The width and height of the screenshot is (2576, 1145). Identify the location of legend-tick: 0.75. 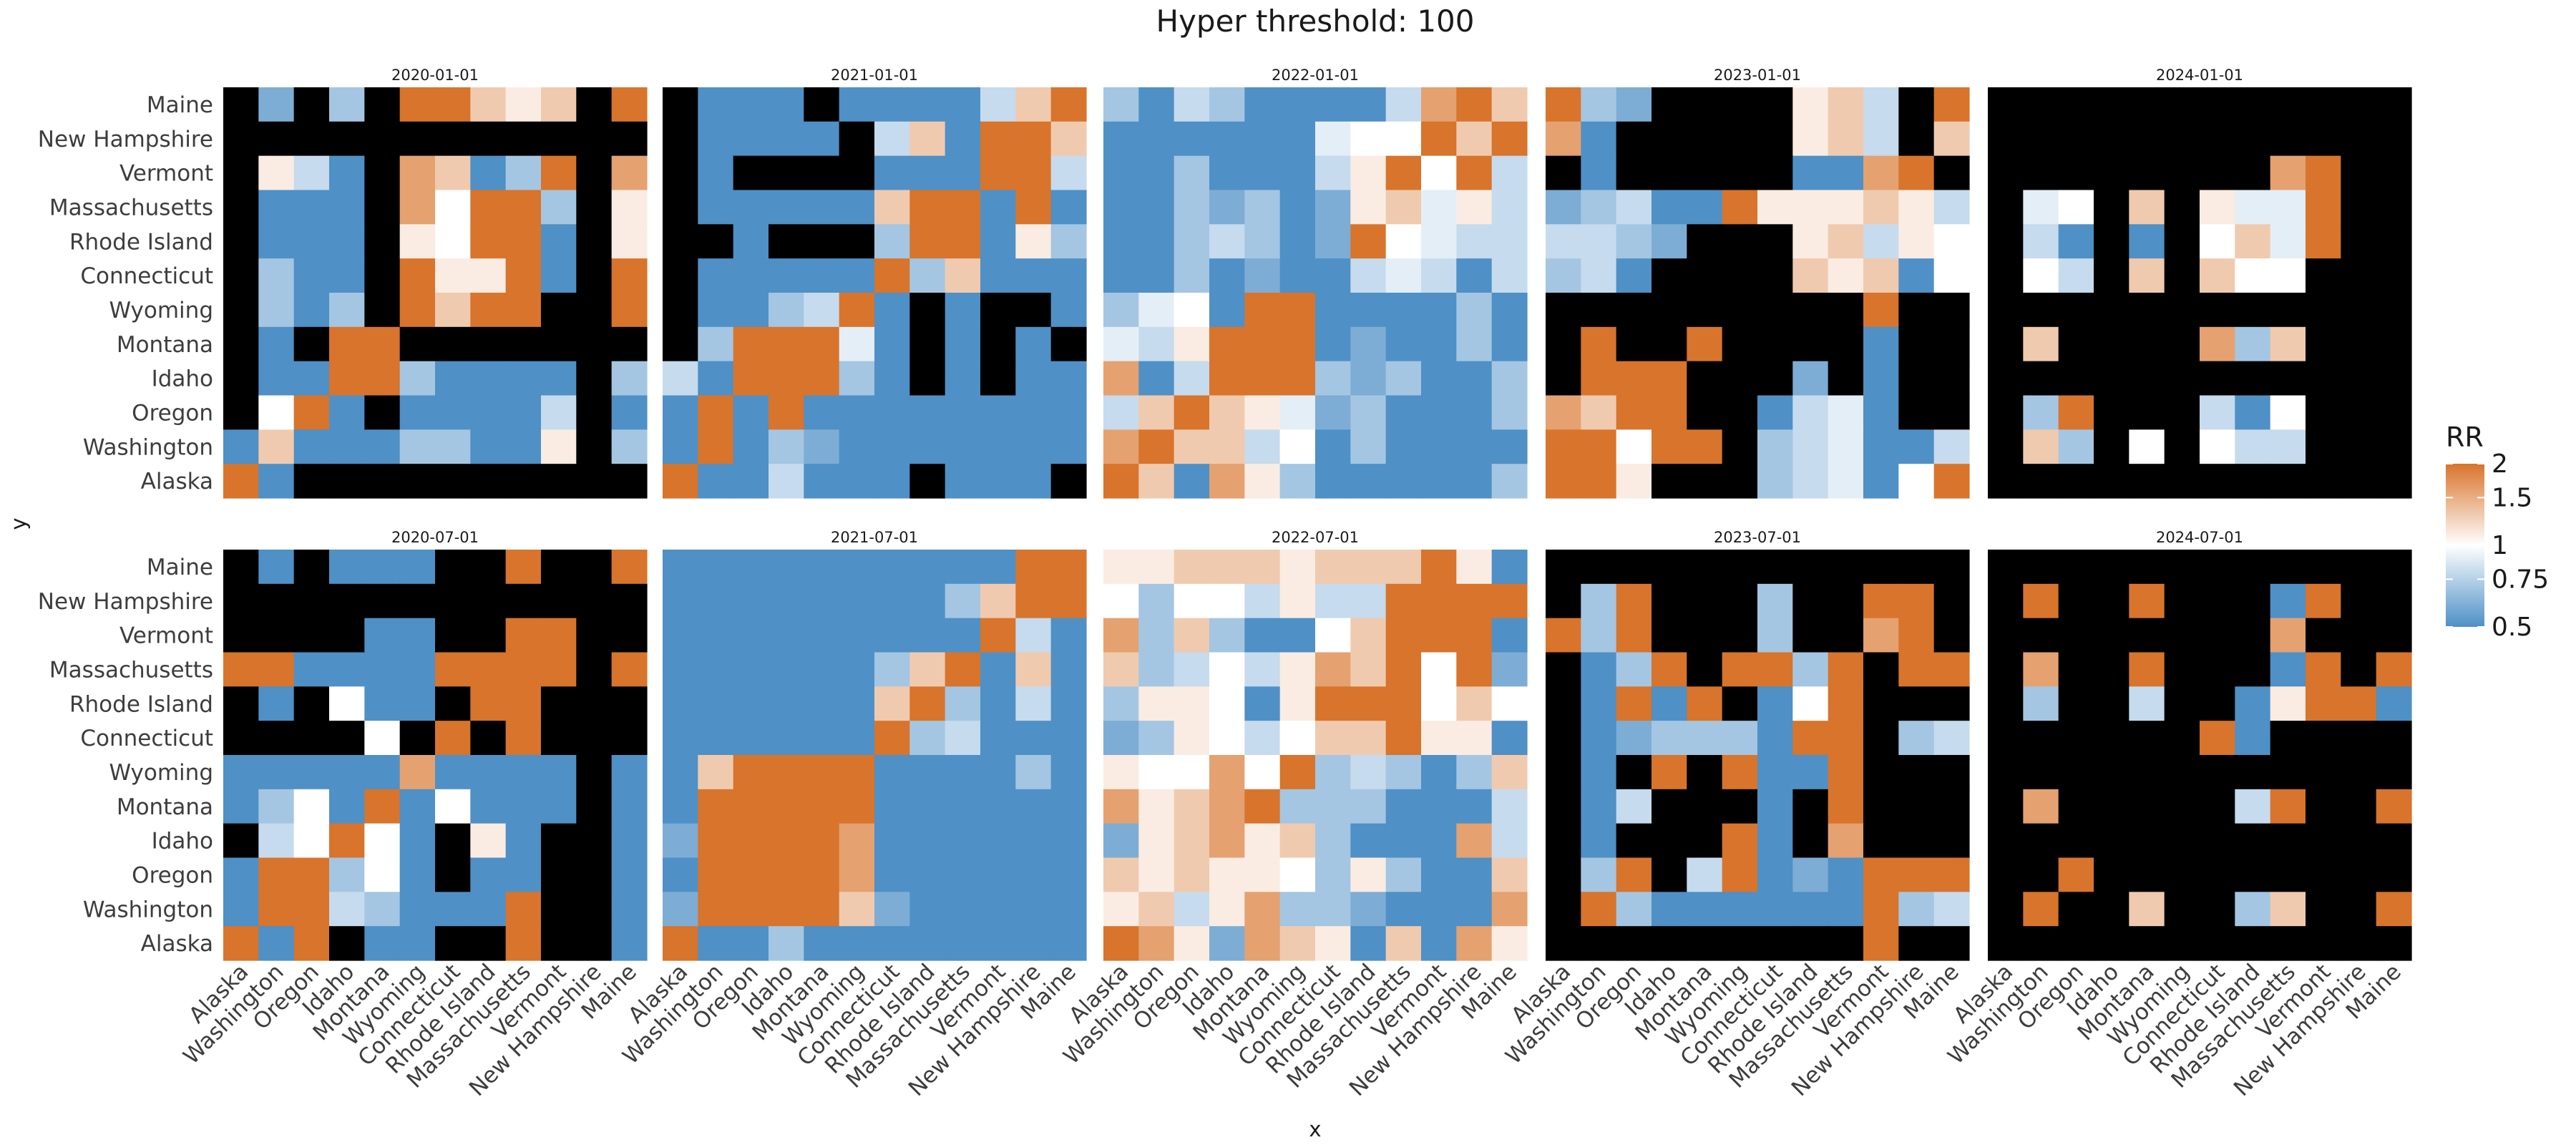
(2497, 579).